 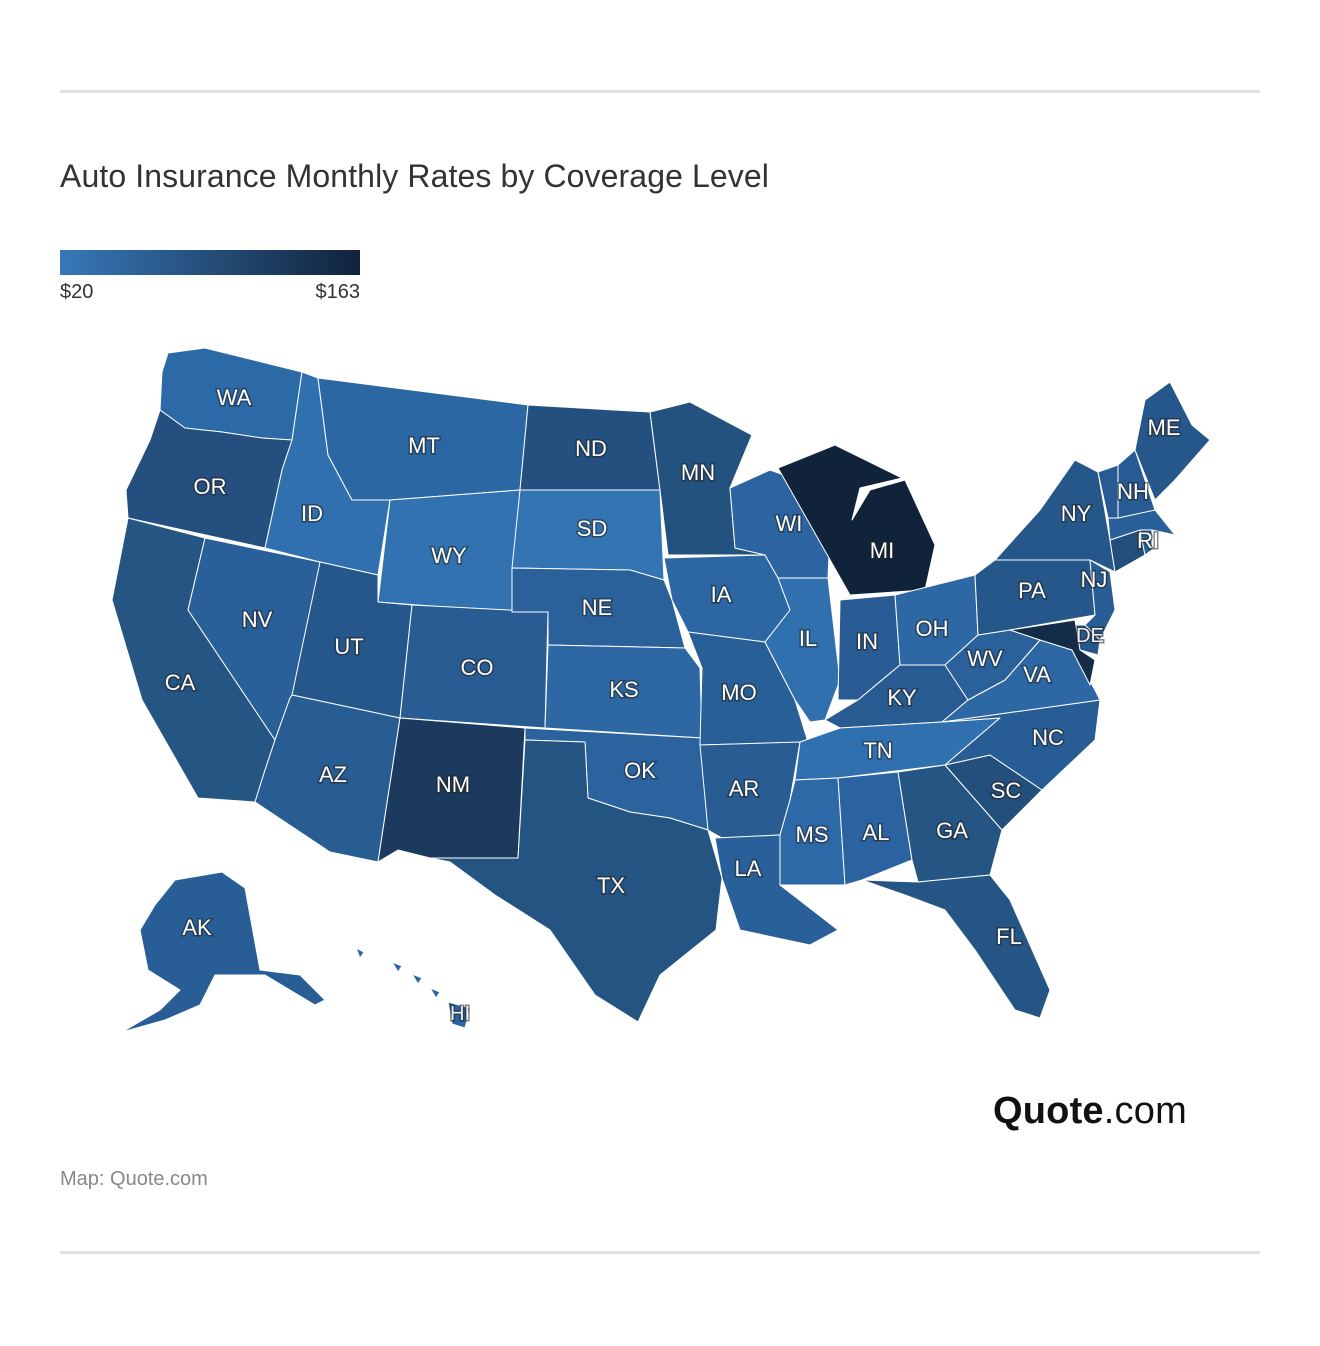 I want to click on state-label-AZ: AZ, so click(x=333, y=774).